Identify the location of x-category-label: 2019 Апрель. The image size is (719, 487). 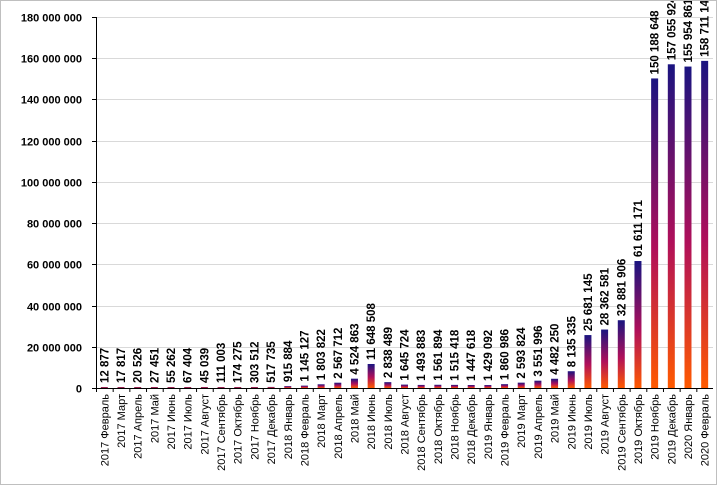
(539, 426).